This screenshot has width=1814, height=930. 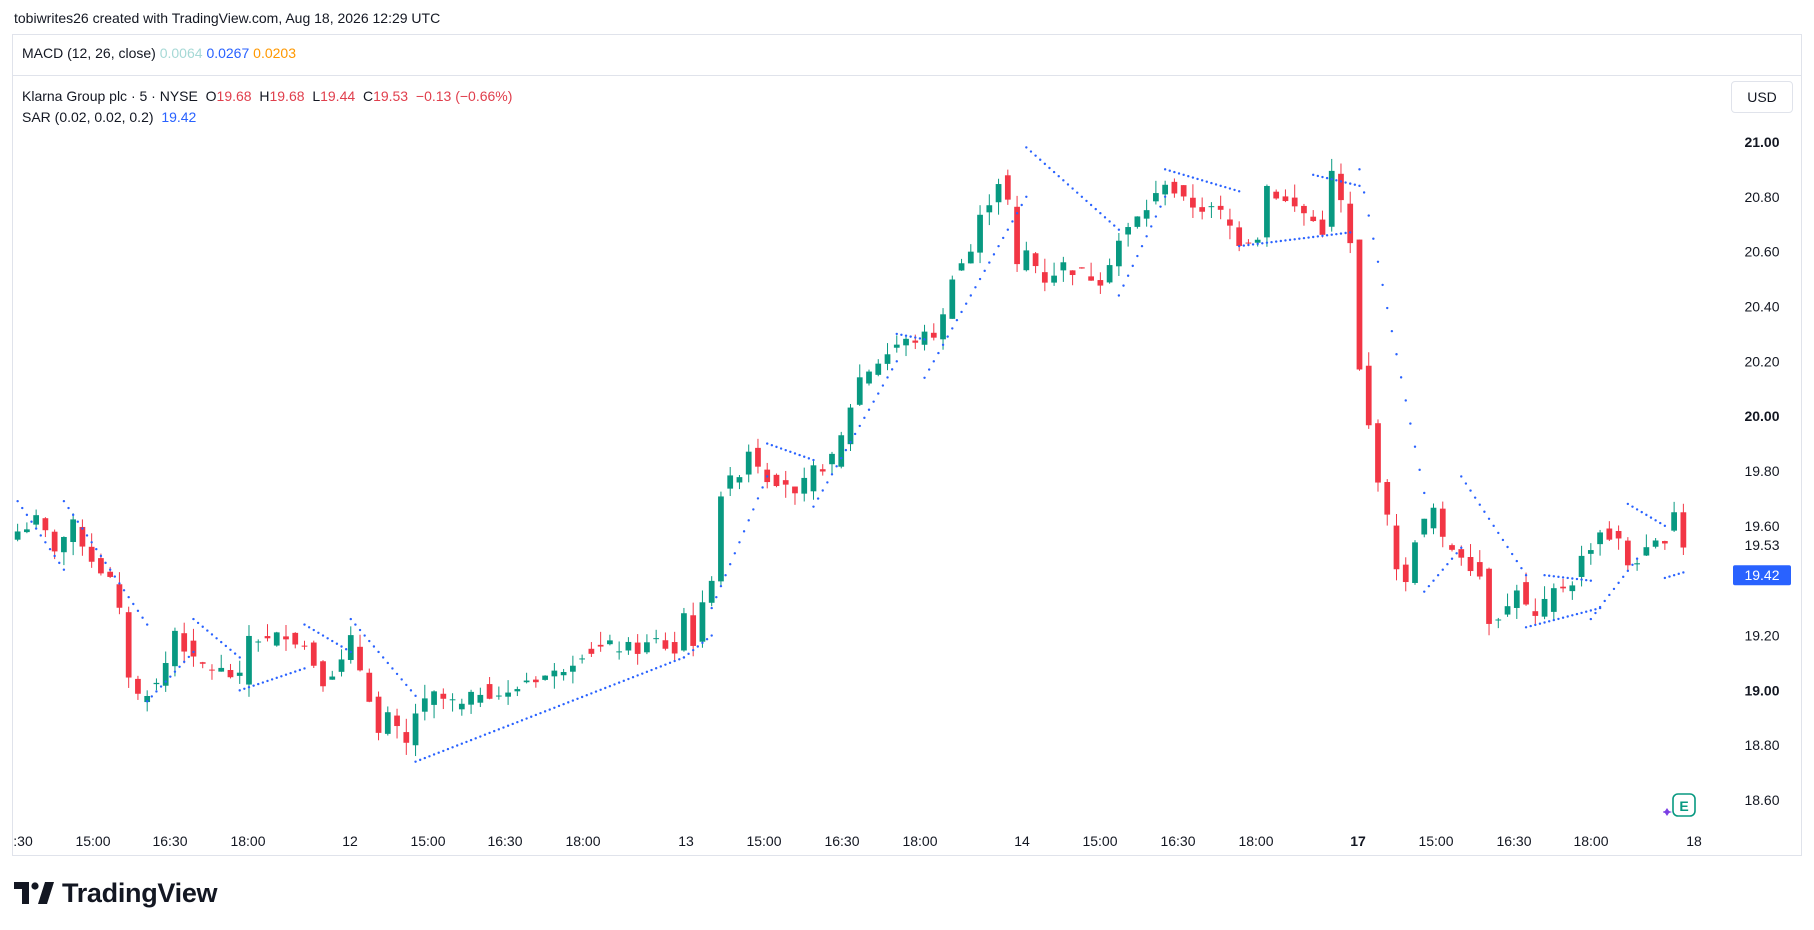 What do you see at coordinates (504, 841) in the screenshot?
I see `x-tick-label: 16:30` at bounding box center [504, 841].